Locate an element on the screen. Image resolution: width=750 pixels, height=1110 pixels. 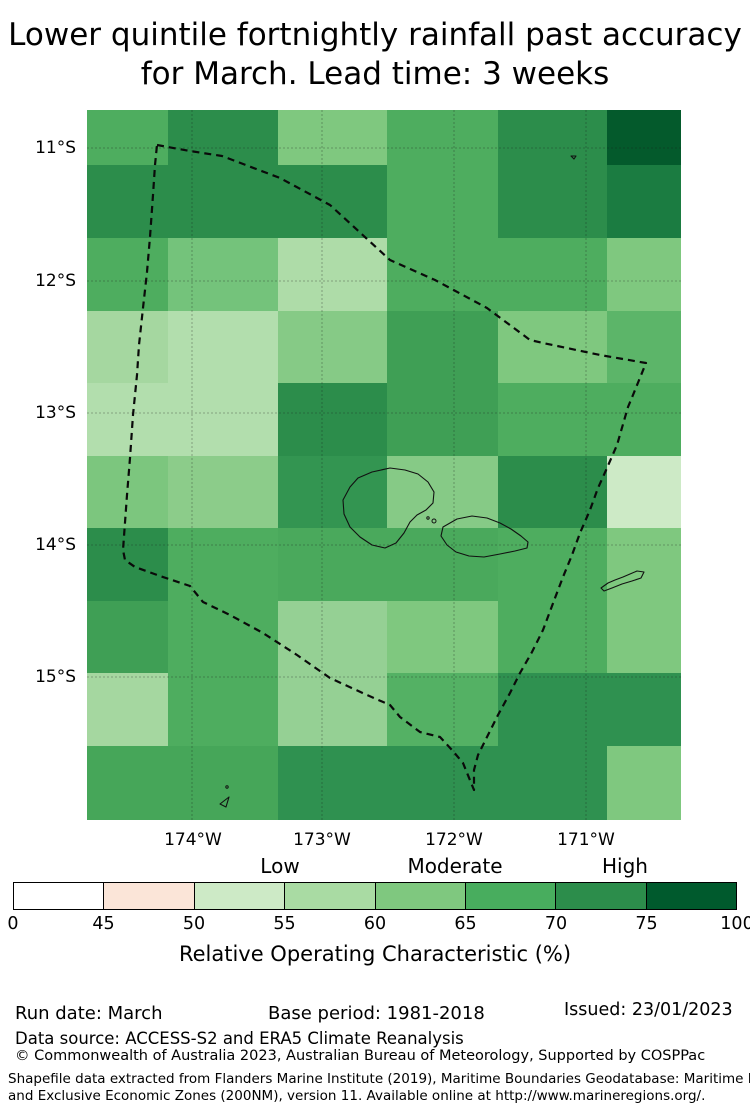
colorbar-tick-label: 0 is located at coordinates (13, 924).